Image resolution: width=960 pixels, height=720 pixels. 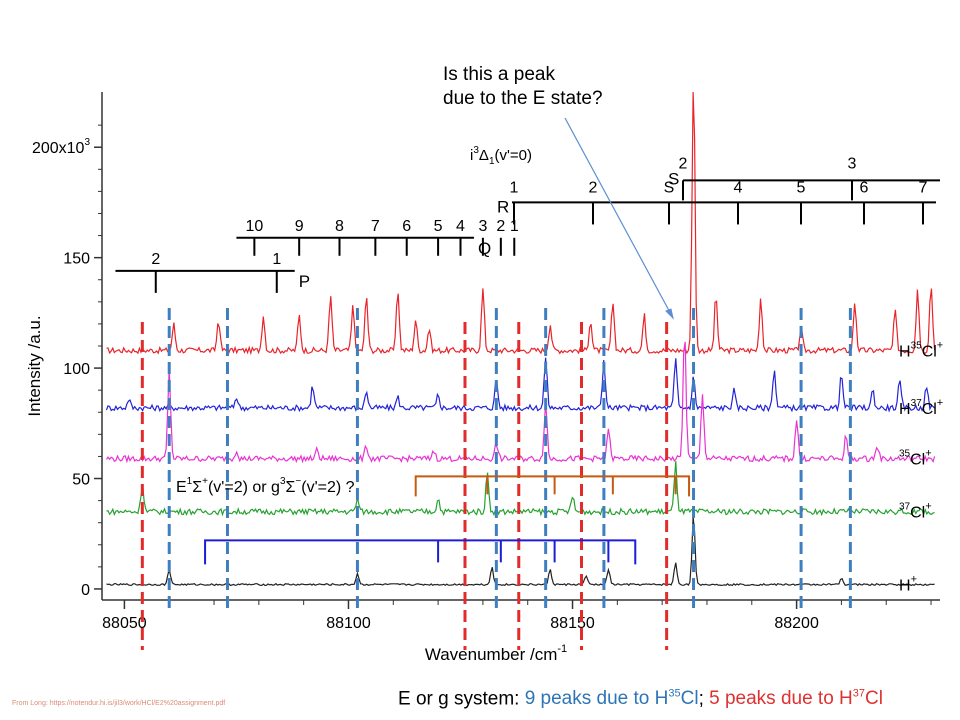 What do you see at coordinates (420, 552) in the screenshot?
I see `blue-bracket` at bounding box center [420, 552].